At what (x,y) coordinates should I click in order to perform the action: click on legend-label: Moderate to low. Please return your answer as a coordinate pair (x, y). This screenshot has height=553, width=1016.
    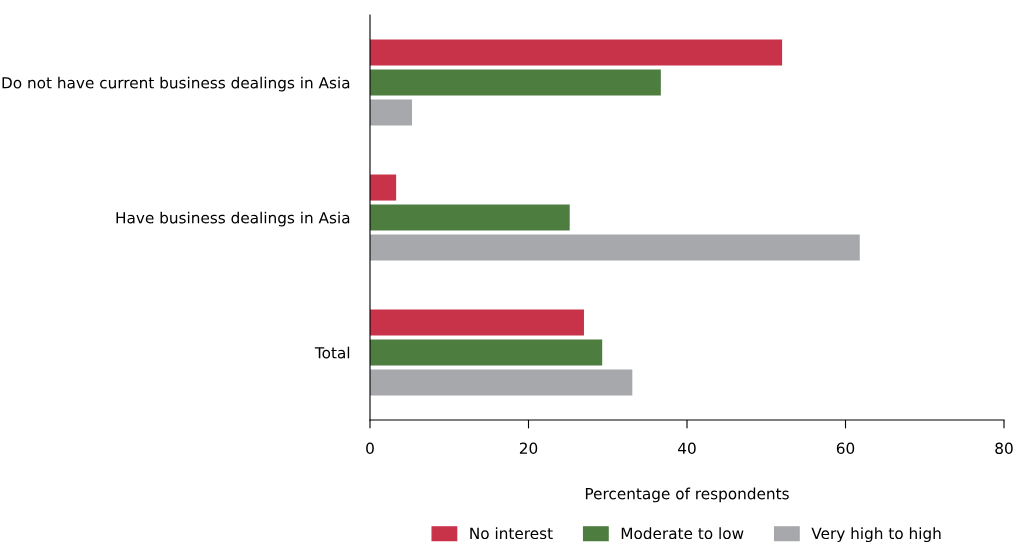
    Looking at the image, I should click on (682, 533).